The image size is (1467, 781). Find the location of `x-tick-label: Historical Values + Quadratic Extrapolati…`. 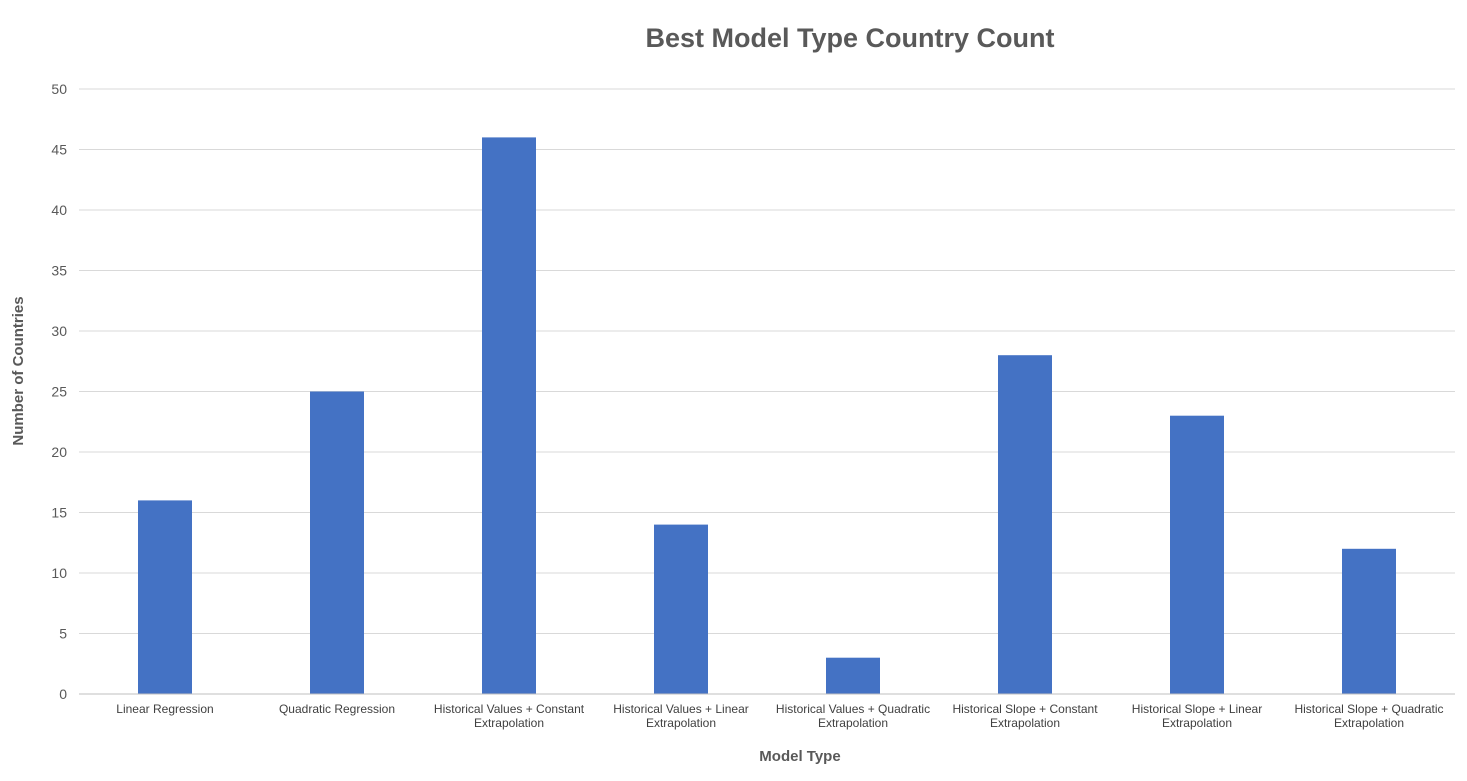

x-tick-label: Historical Values + Quadratic Extrapolati… is located at coordinates (853, 716).